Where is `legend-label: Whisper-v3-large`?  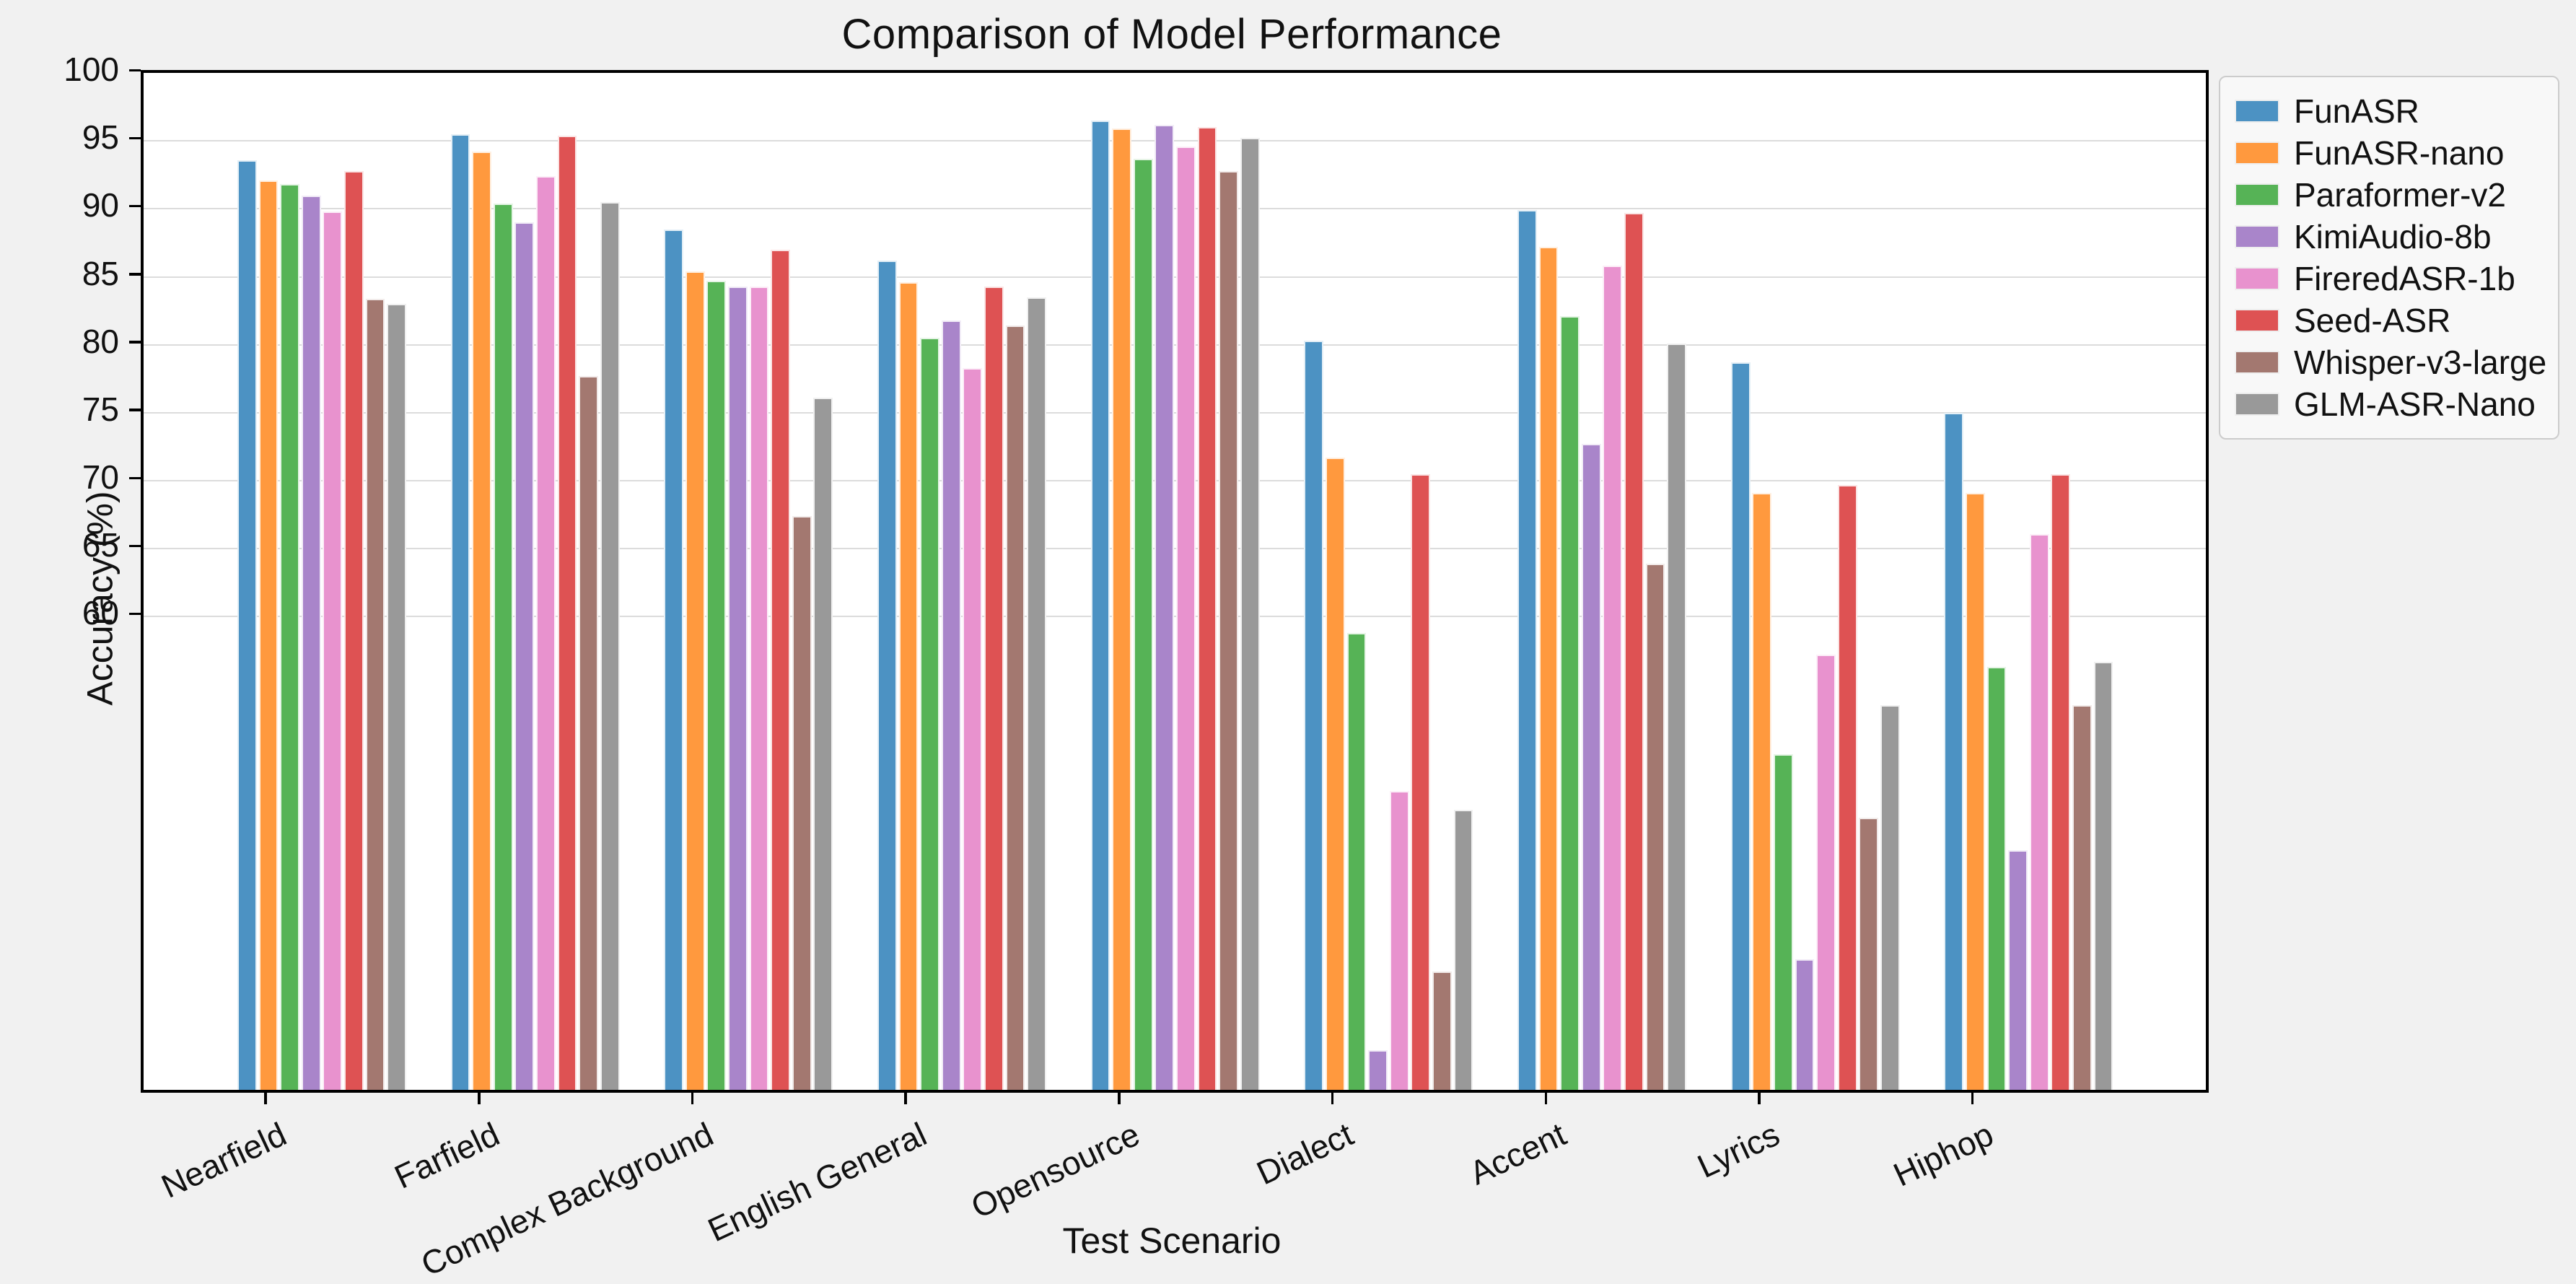 legend-label: Whisper-v3-large is located at coordinates (2420, 363).